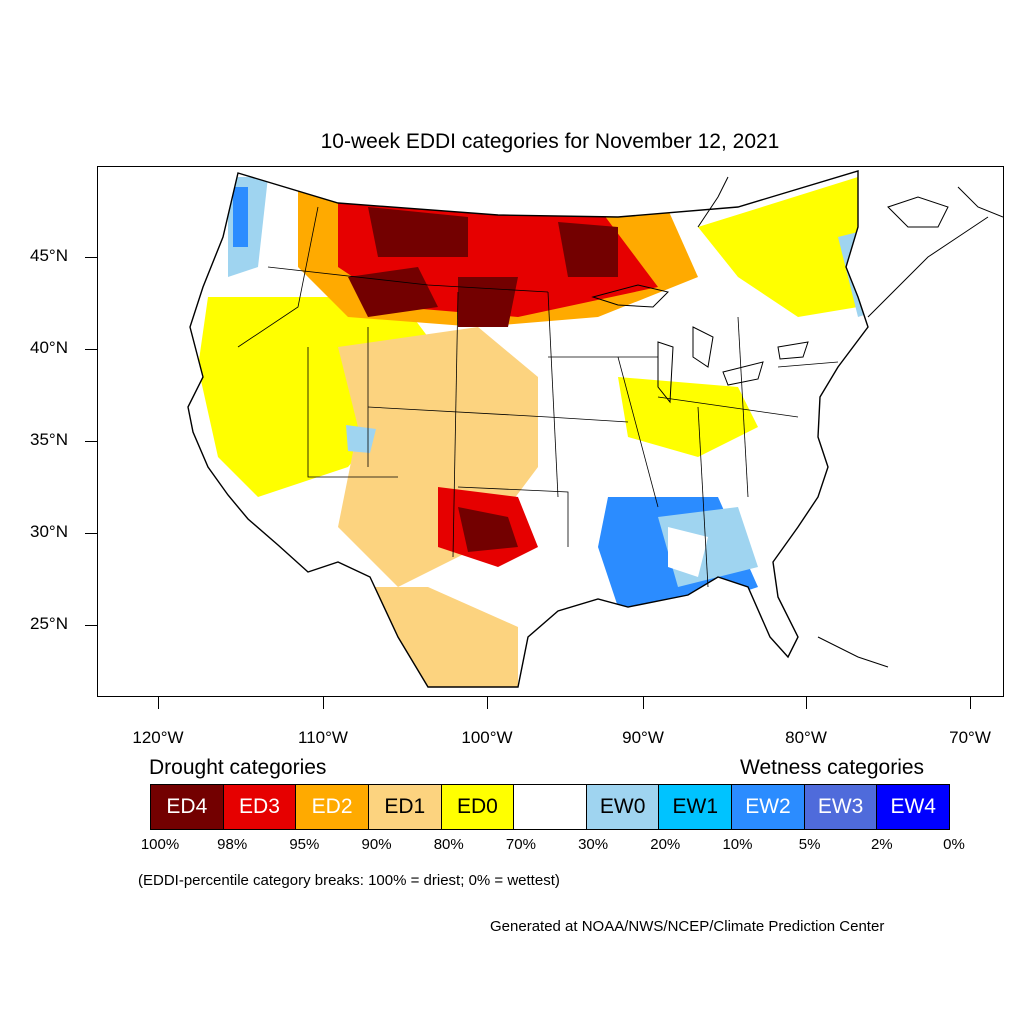 The width and height of the screenshot is (1024, 1024). Describe the element at coordinates (593, 844) in the screenshot. I see `percentile-label: 30%` at that location.